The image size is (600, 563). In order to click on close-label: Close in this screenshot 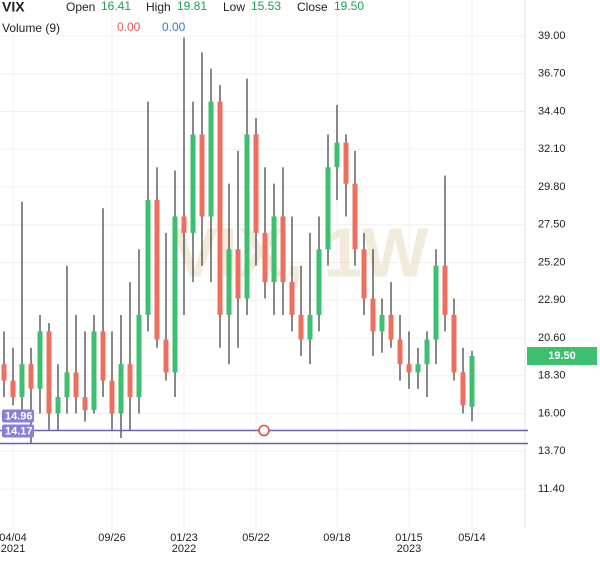, I will do `click(312, 7)`.